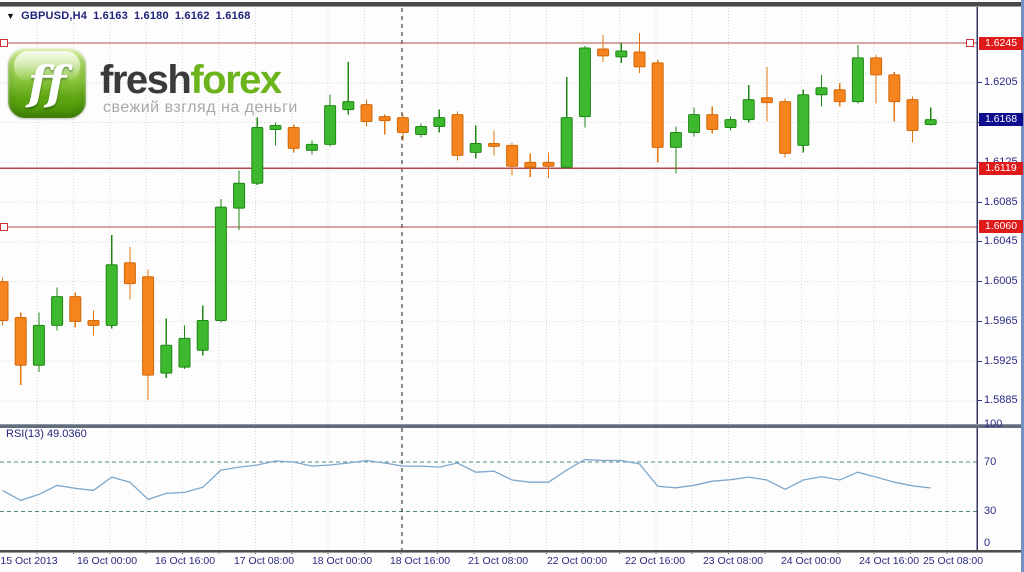 This screenshot has height=572, width=1024. I want to click on price-level-badge: 1.6245, so click(1001, 43).